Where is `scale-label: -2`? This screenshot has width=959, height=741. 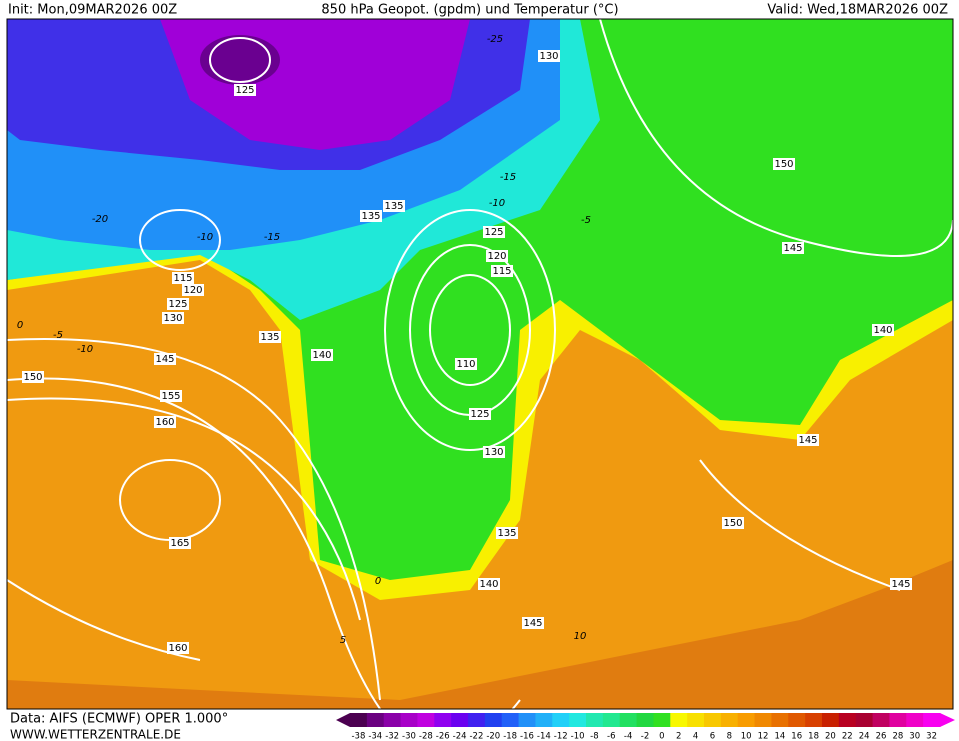 scale-label: -2 is located at coordinates (645, 736).